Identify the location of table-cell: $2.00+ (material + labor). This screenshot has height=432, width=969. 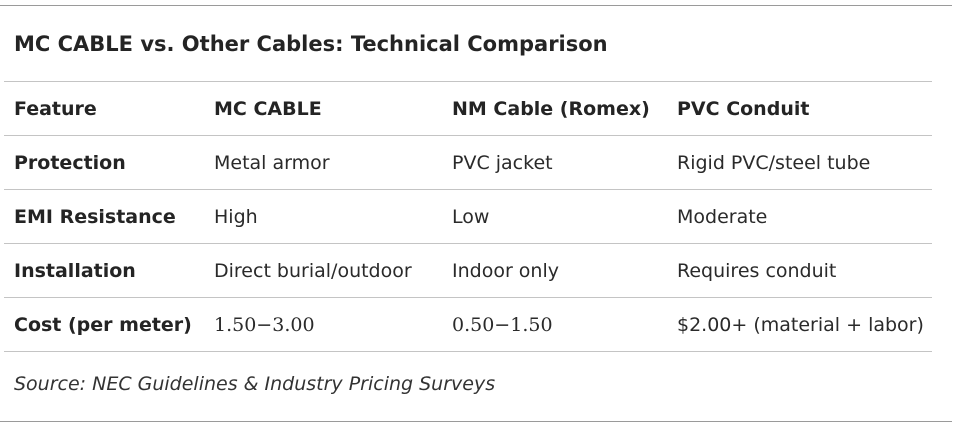
(799, 324).